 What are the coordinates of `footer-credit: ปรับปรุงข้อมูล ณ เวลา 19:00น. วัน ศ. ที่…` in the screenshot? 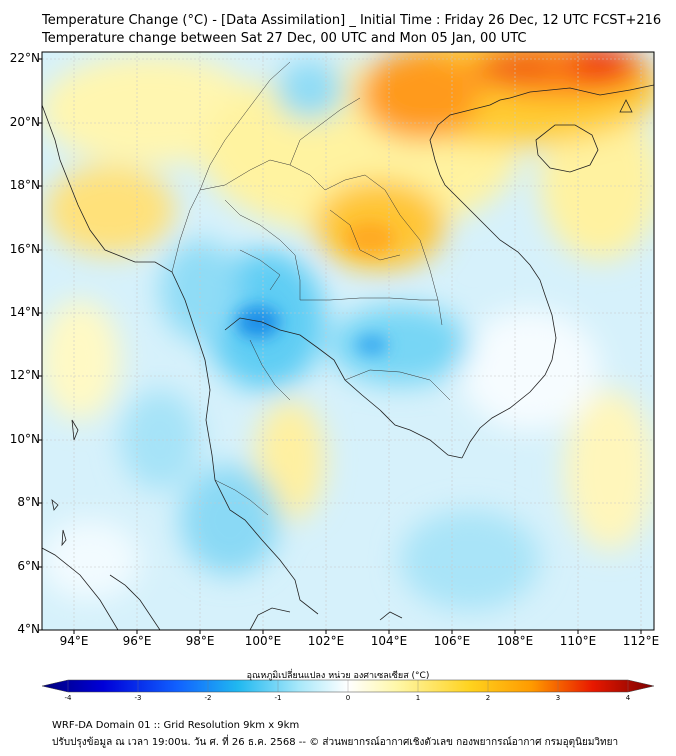 It's located at (335, 742).